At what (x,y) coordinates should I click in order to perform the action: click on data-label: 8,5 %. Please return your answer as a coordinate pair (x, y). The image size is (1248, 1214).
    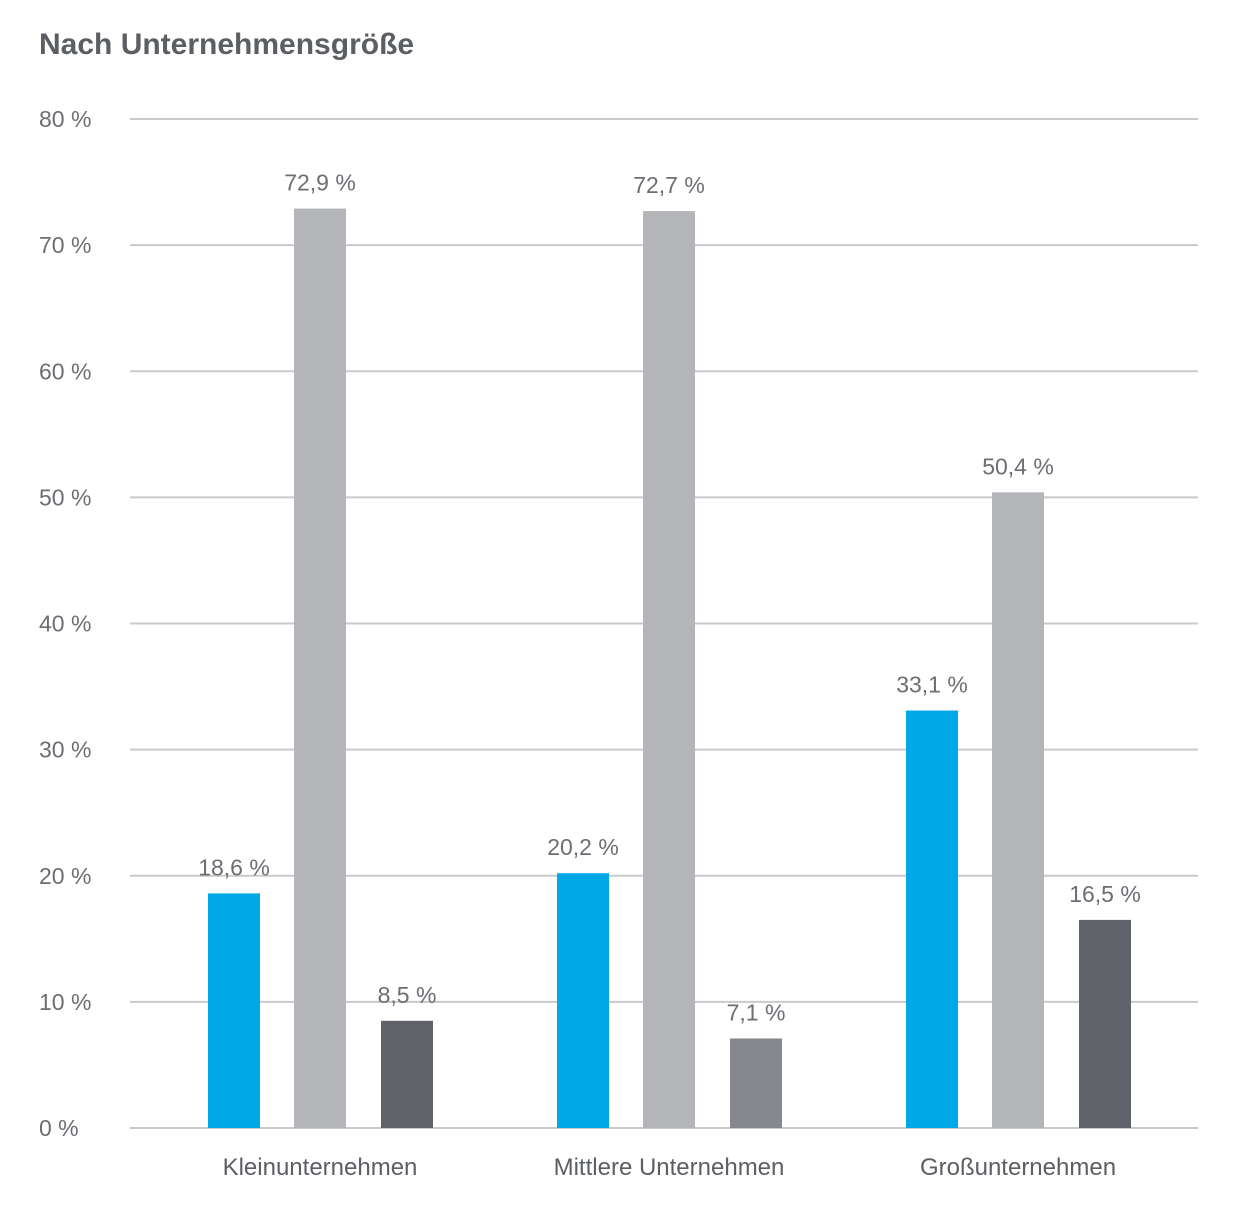
    Looking at the image, I should click on (407, 995).